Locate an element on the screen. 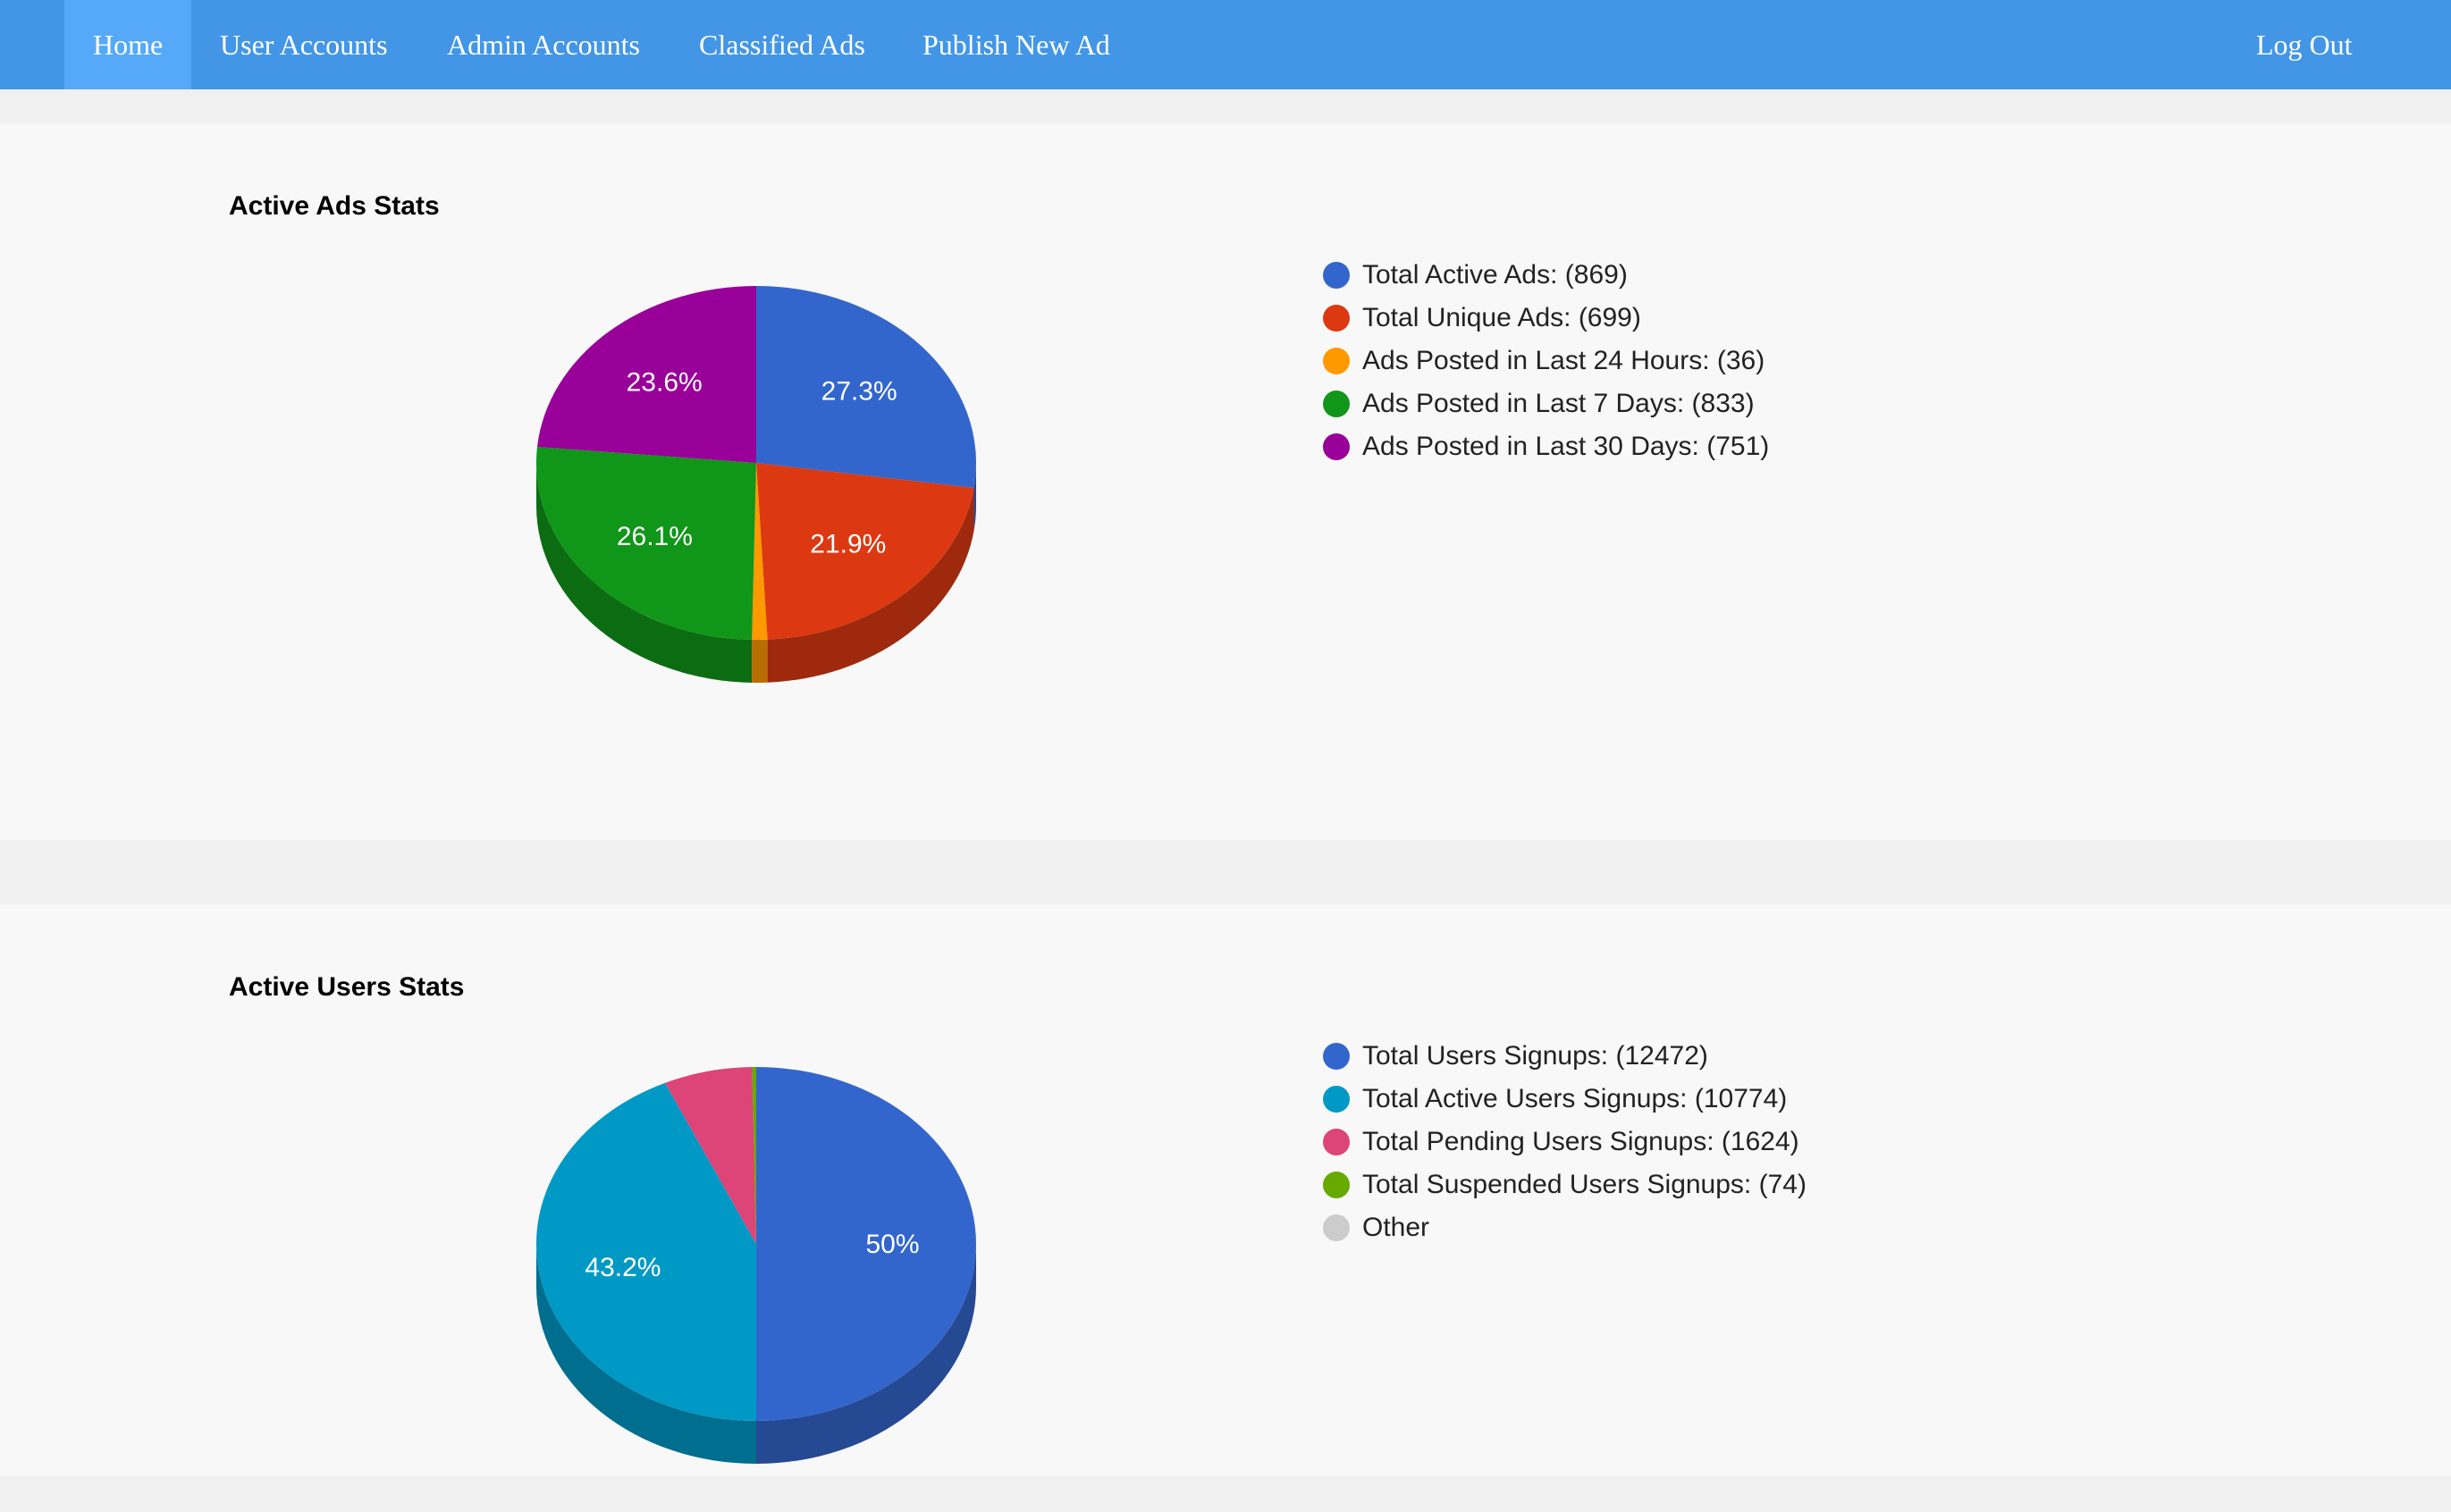 Image resolution: width=2451 pixels, height=1512 pixels. legend-item: Total Unique Ads: (699) is located at coordinates (1546, 318).